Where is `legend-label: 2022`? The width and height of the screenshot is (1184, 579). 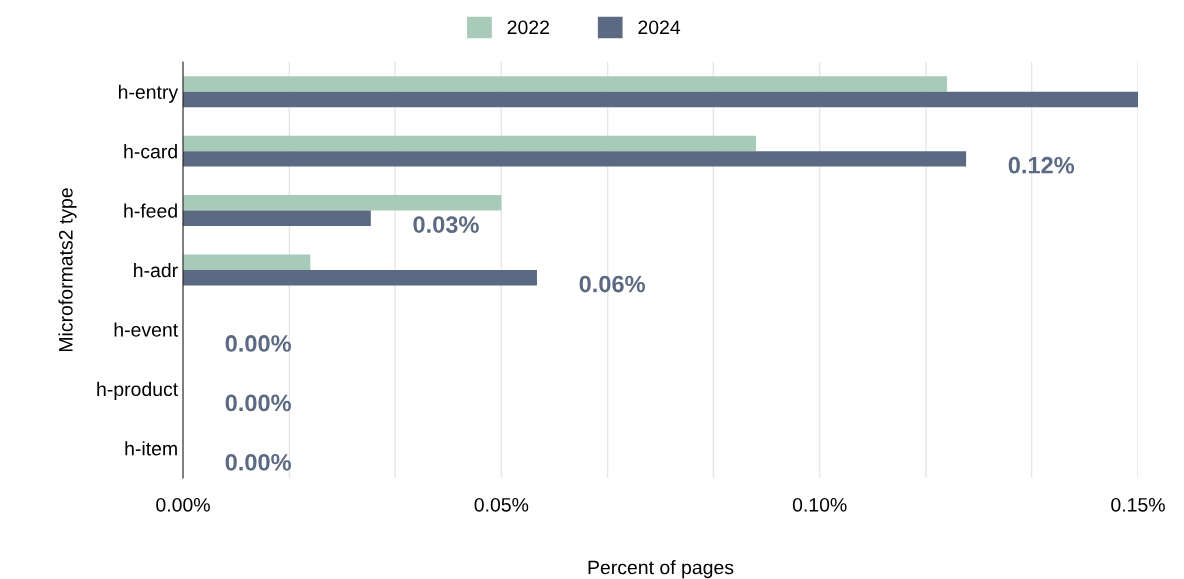
legend-label: 2022 is located at coordinates (528, 27).